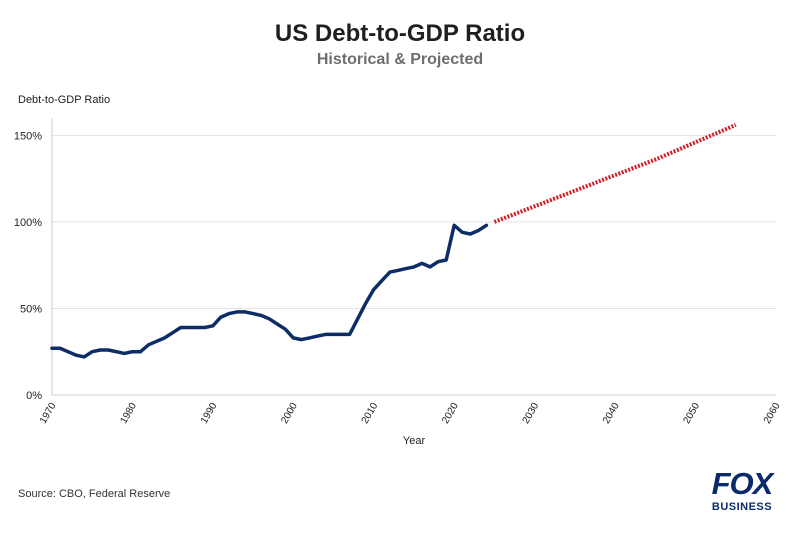 The width and height of the screenshot is (800, 539). Describe the element at coordinates (209, 413) in the screenshot. I see `x-tick-label: 1990` at that location.